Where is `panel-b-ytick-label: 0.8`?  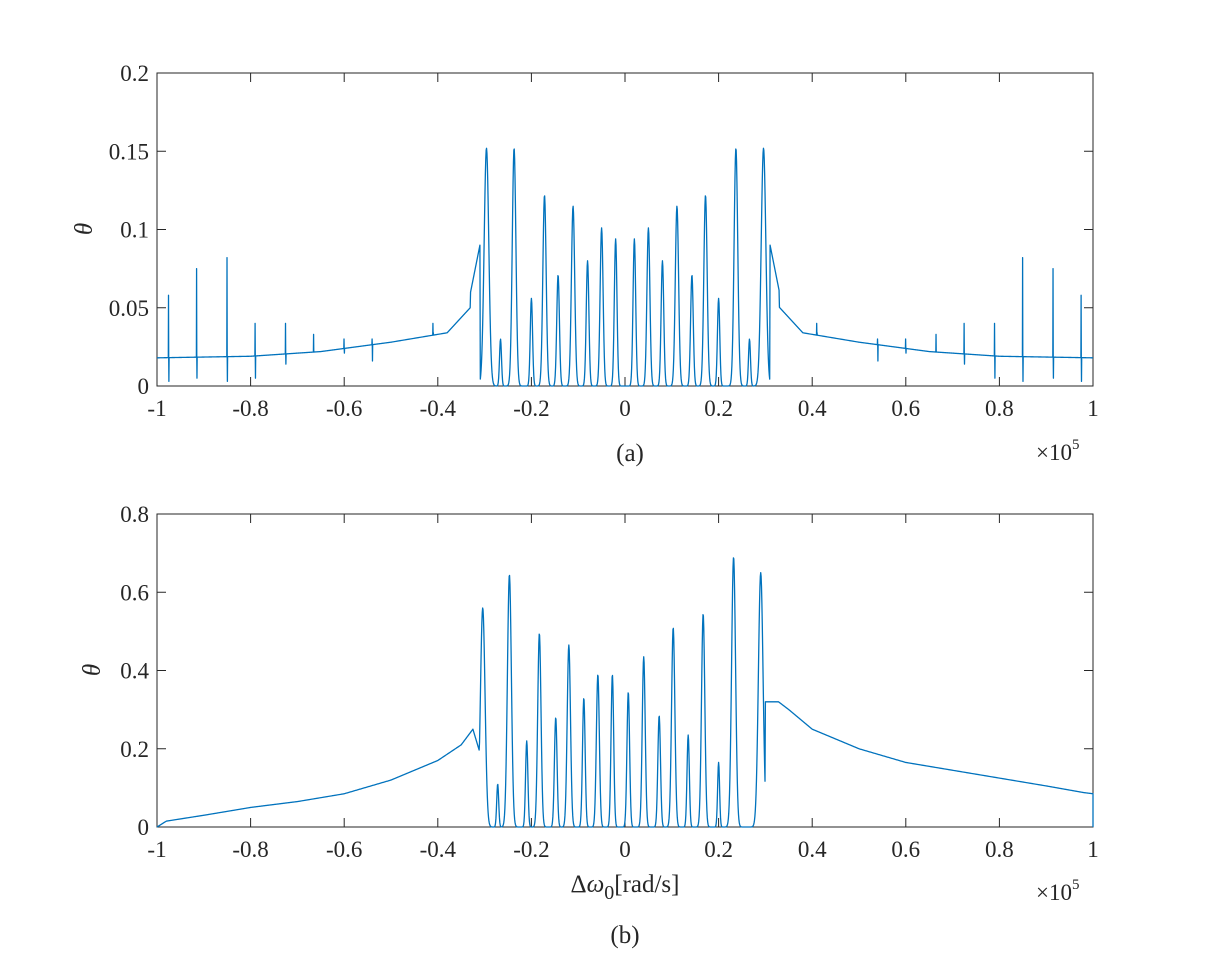
panel-b-ytick-label: 0.8 is located at coordinates (134, 514).